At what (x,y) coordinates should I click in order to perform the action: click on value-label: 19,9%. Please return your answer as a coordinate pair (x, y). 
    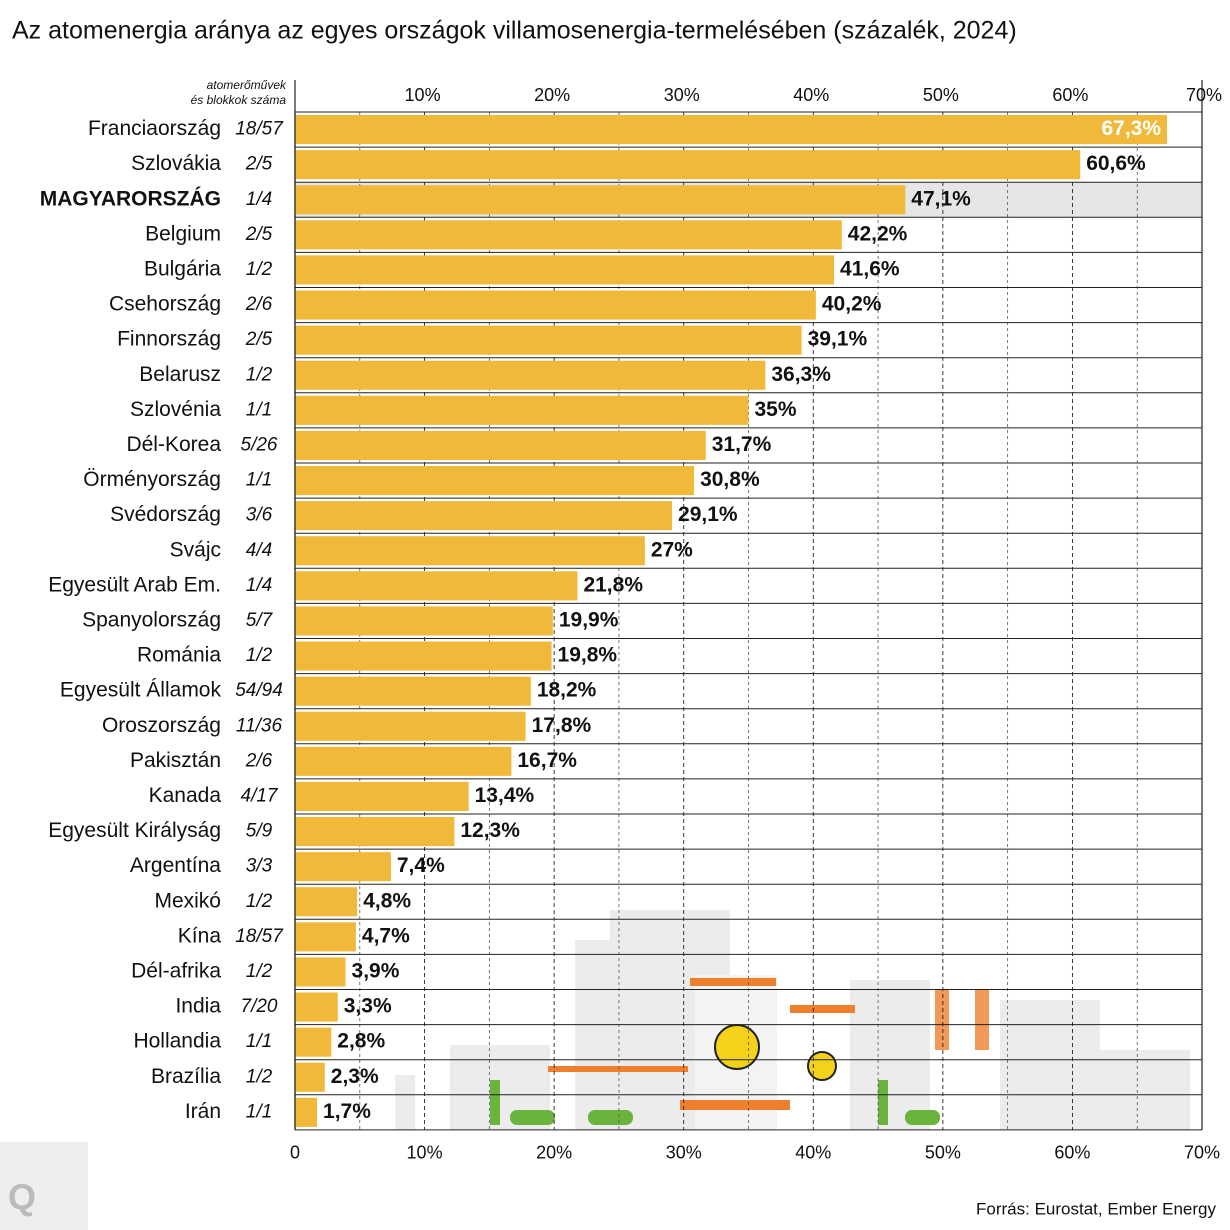
    Looking at the image, I should click on (589, 619).